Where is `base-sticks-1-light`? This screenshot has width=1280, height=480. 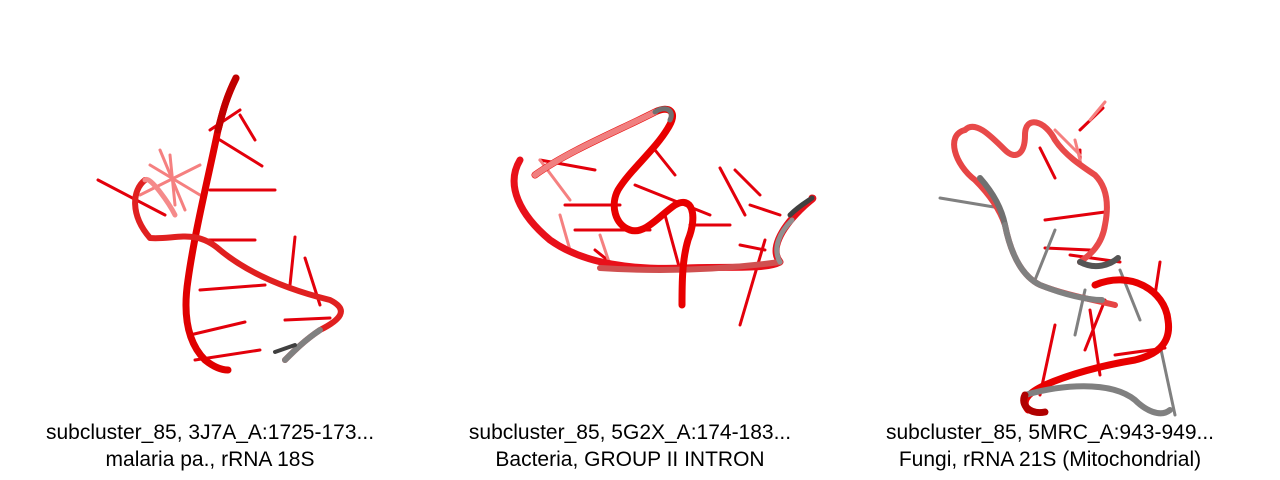
base-sticks-1-light is located at coordinates (170, 180).